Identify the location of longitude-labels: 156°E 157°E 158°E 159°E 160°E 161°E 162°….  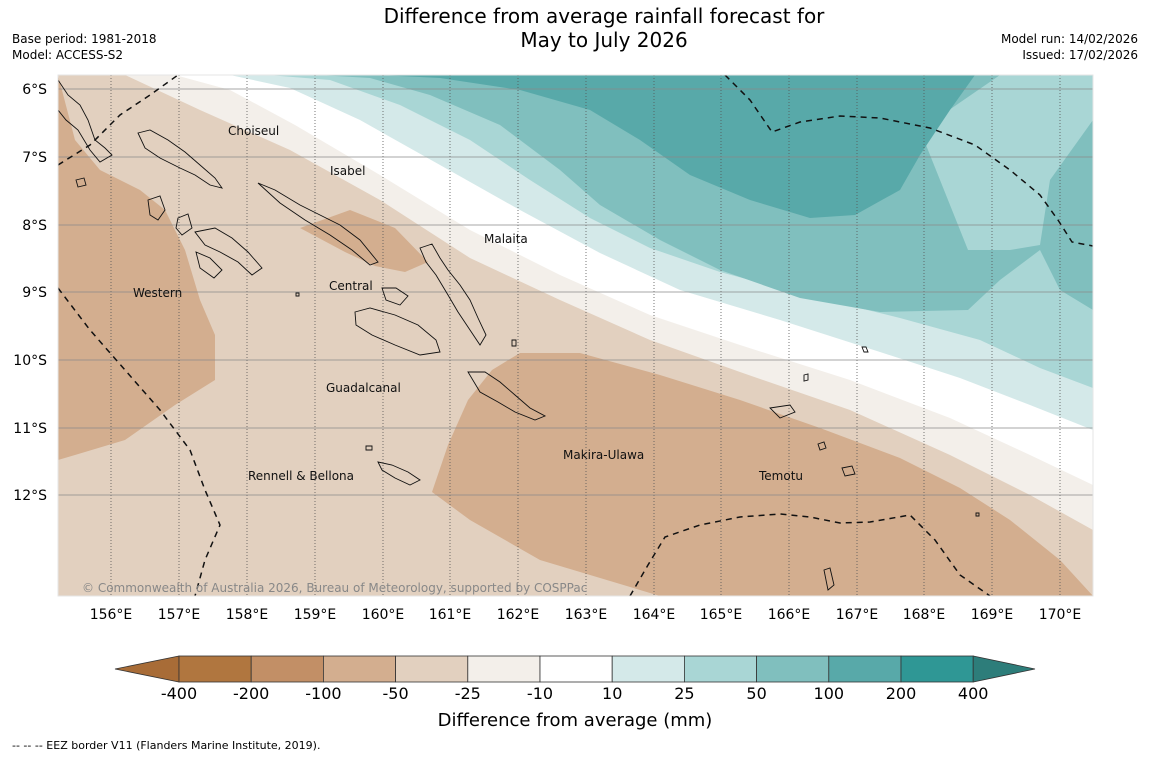
(586, 615).